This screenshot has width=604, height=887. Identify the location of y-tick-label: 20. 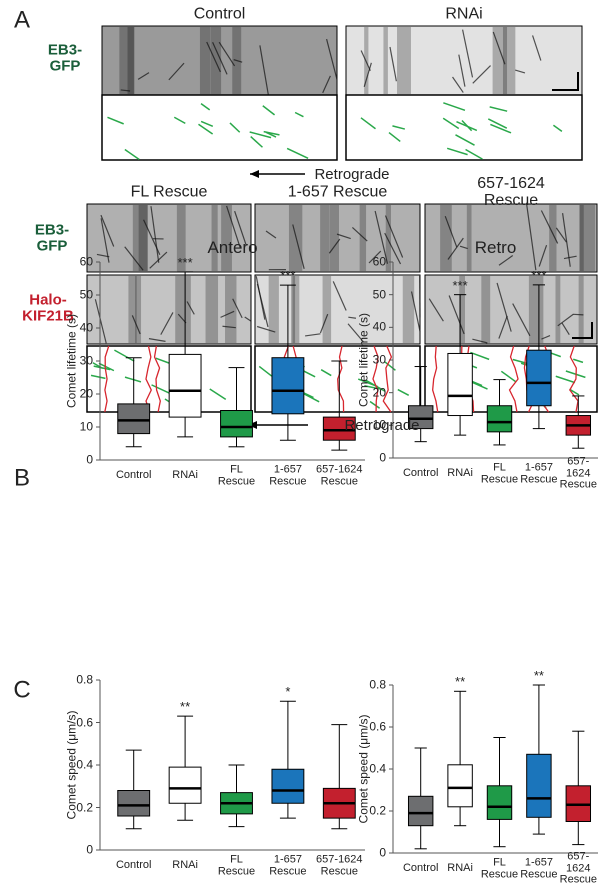
(86, 393).